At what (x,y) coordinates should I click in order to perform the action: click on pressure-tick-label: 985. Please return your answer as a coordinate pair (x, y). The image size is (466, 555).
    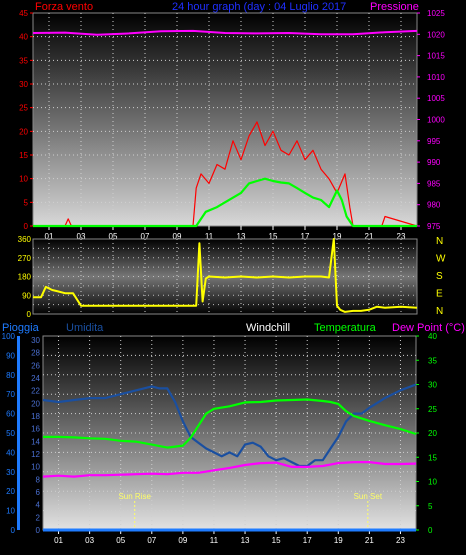
    Looking at the image, I should click on (434, 183).